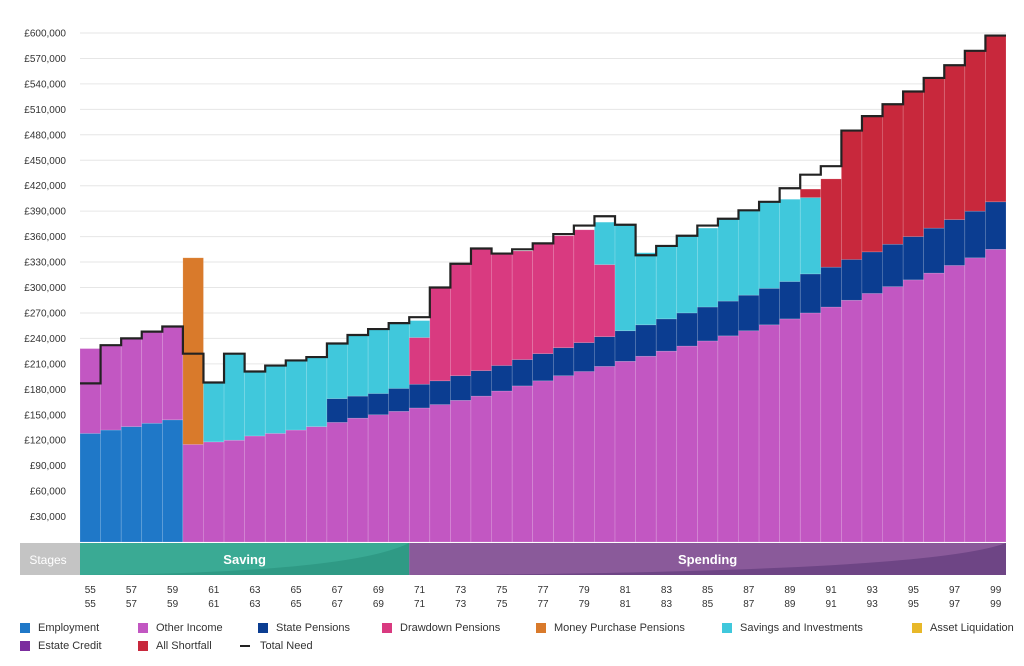  Describe the element at coordinates (189, 646) in the screenshot. I see `legend-all-shortfall: All Shortfall` at that location.